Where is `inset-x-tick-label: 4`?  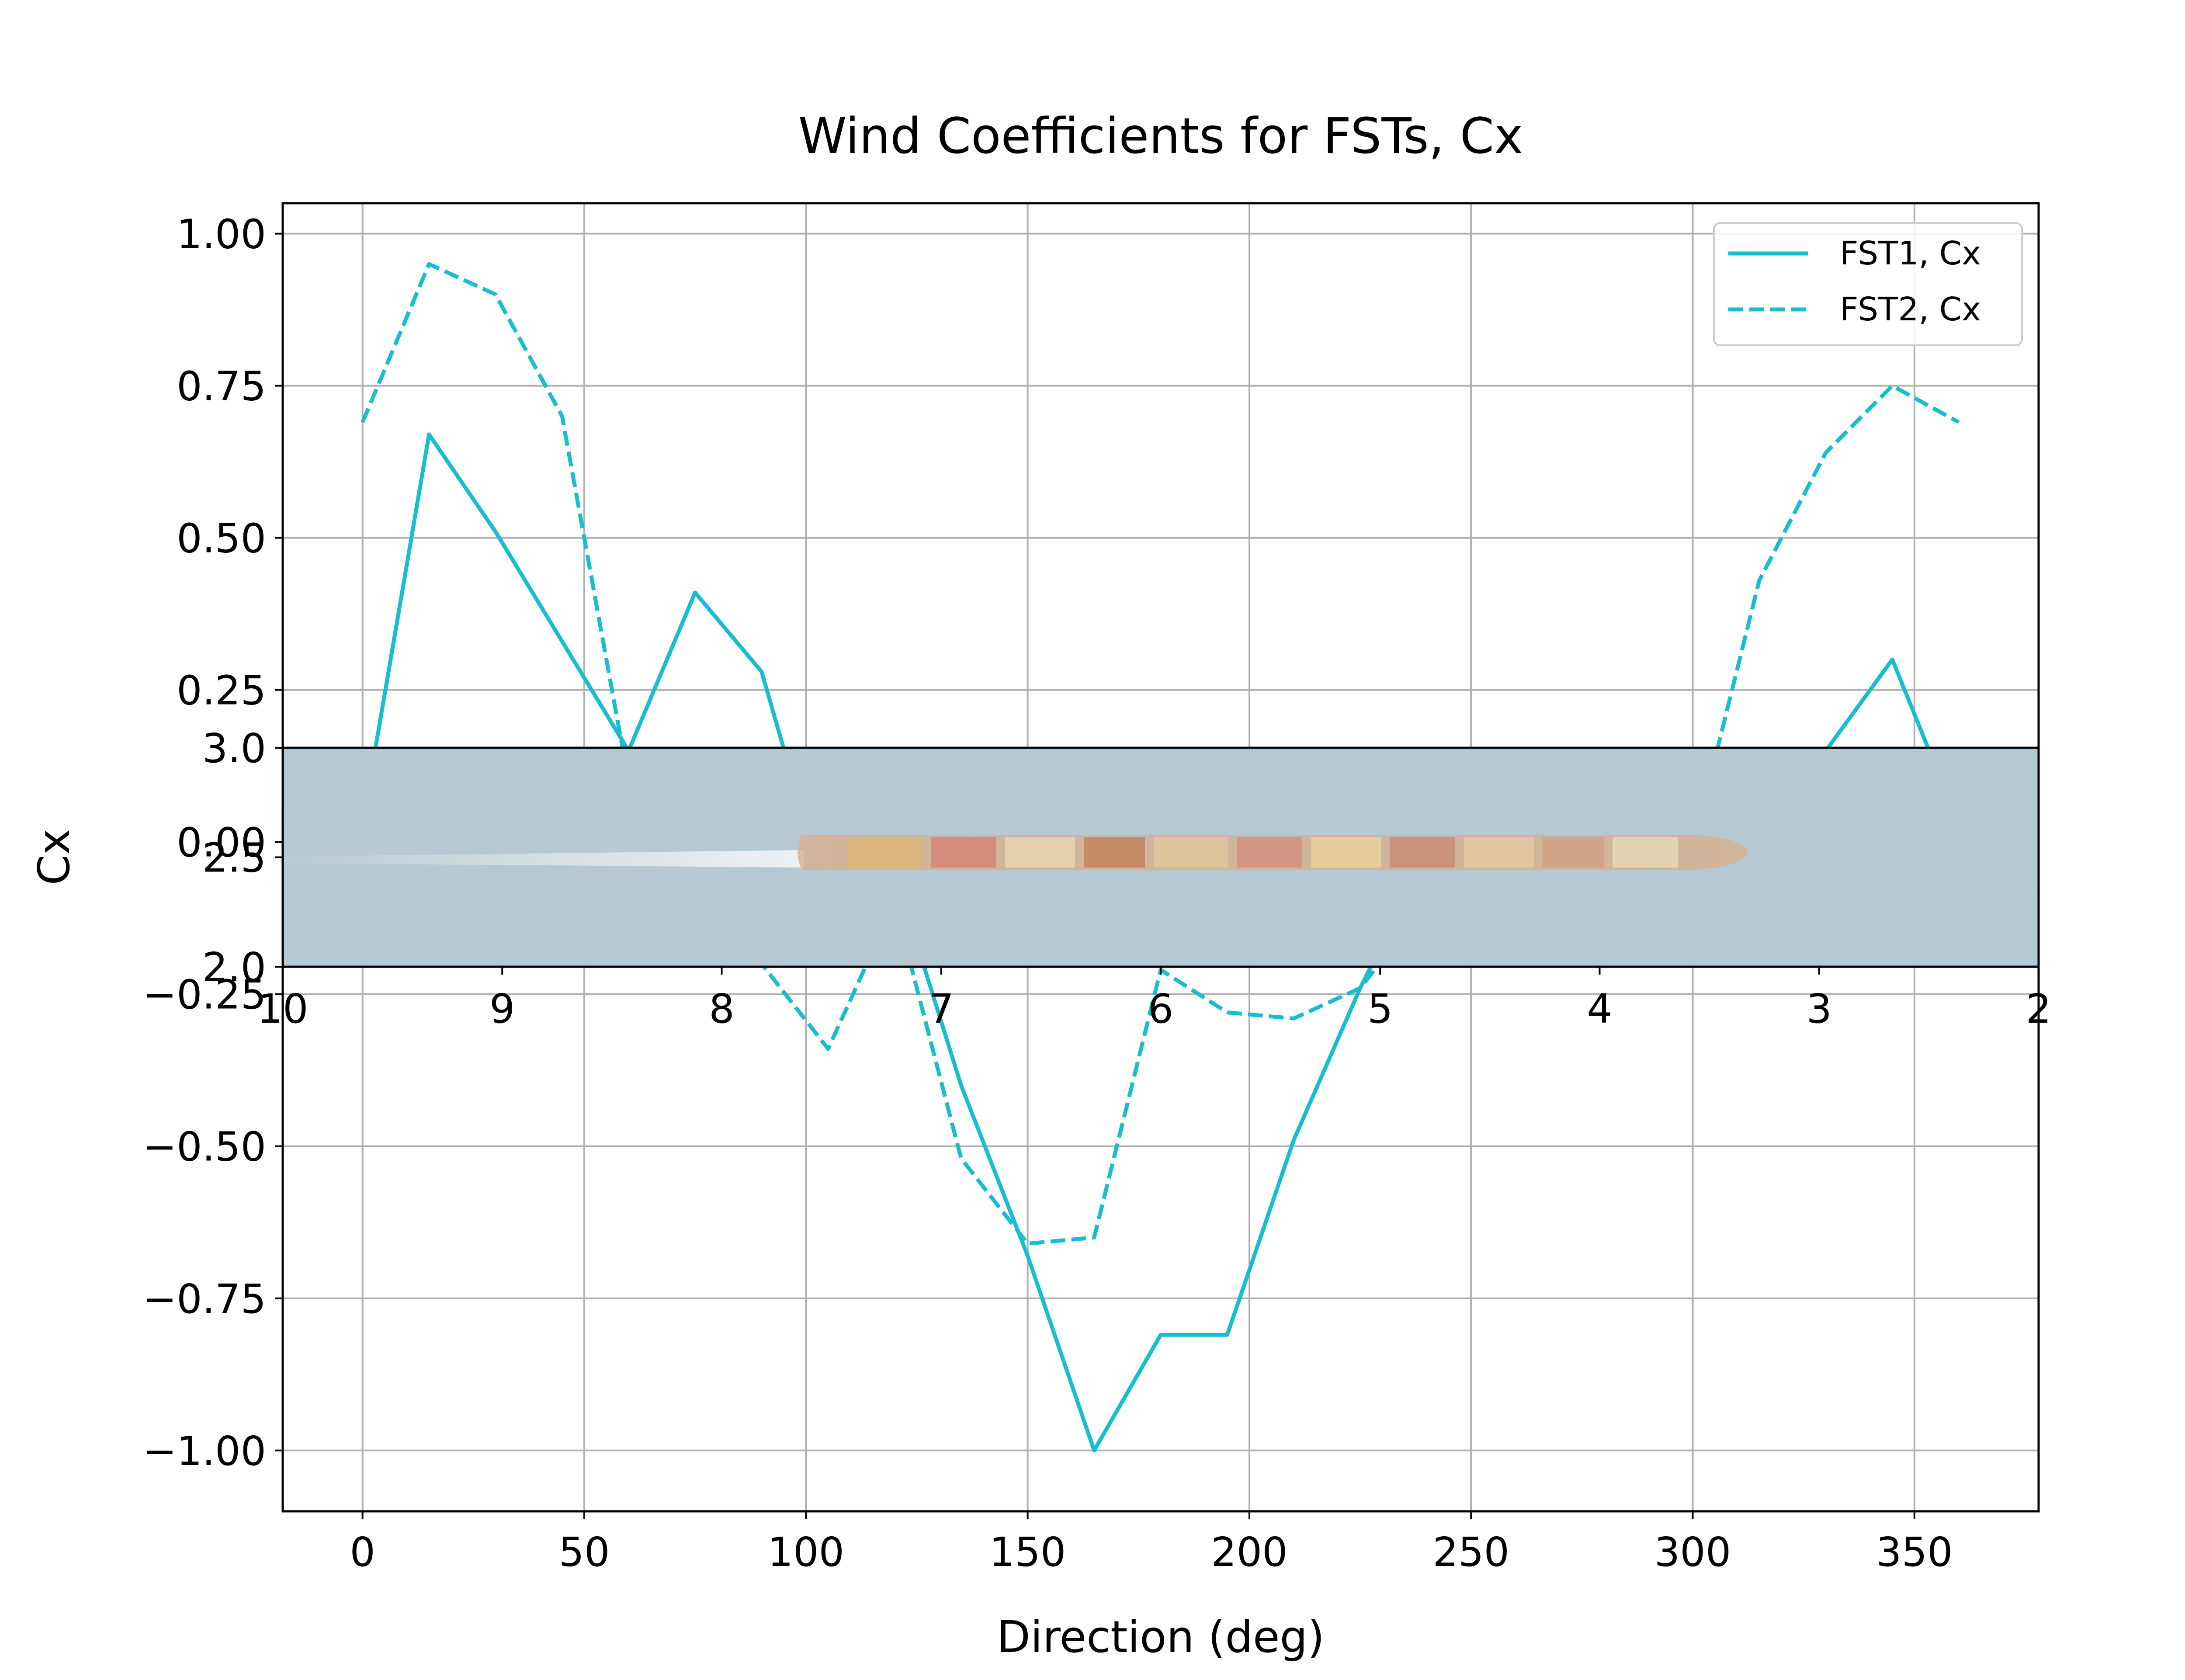 inset-x-tick-label: 4 is located at coordinates (1600, 1009).